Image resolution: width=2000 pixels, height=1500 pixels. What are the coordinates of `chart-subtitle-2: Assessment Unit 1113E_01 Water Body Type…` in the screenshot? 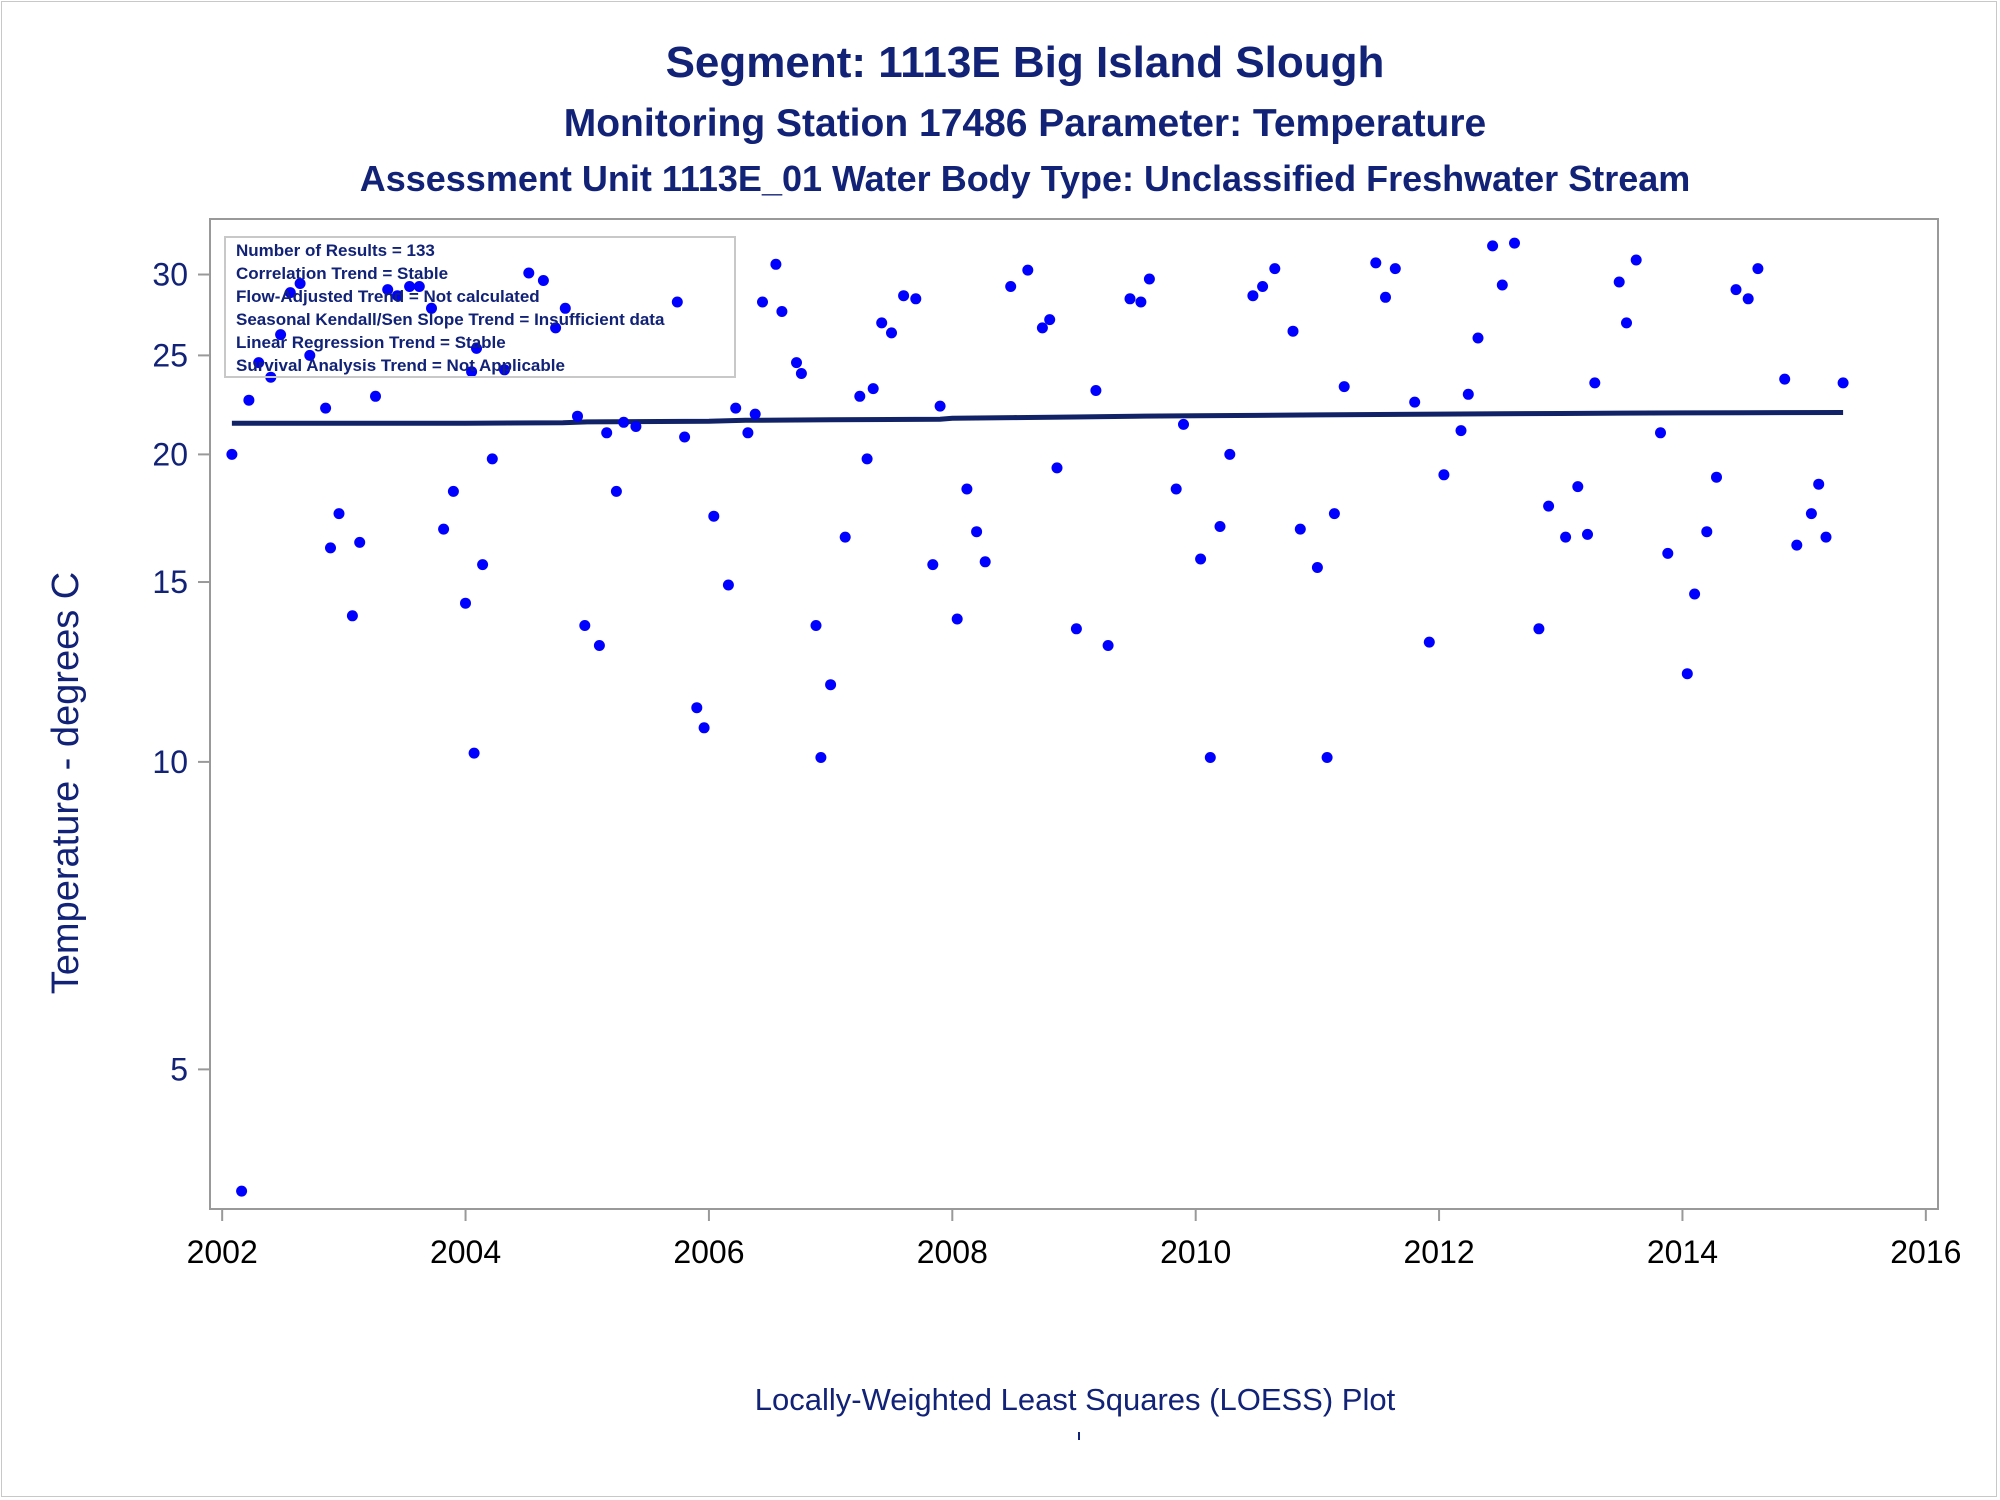 It's located at (1025, 178).